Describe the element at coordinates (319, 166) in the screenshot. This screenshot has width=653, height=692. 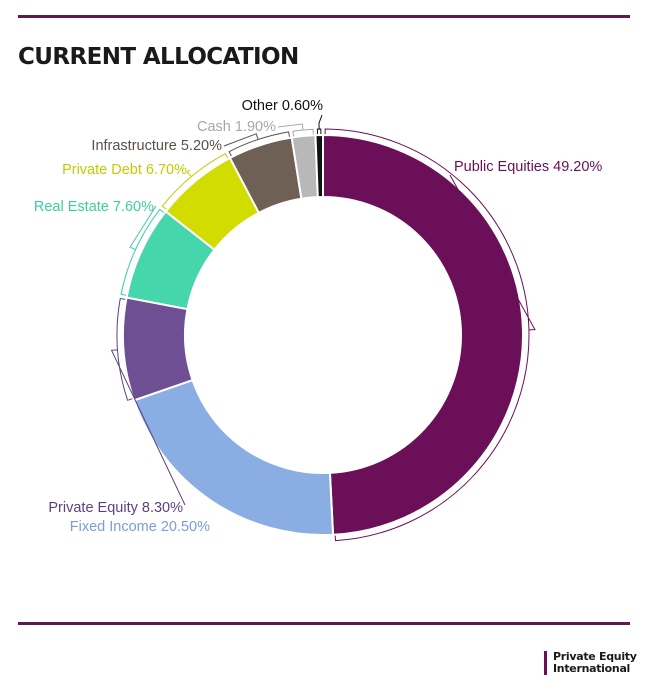
I see `slice-other` at that location.